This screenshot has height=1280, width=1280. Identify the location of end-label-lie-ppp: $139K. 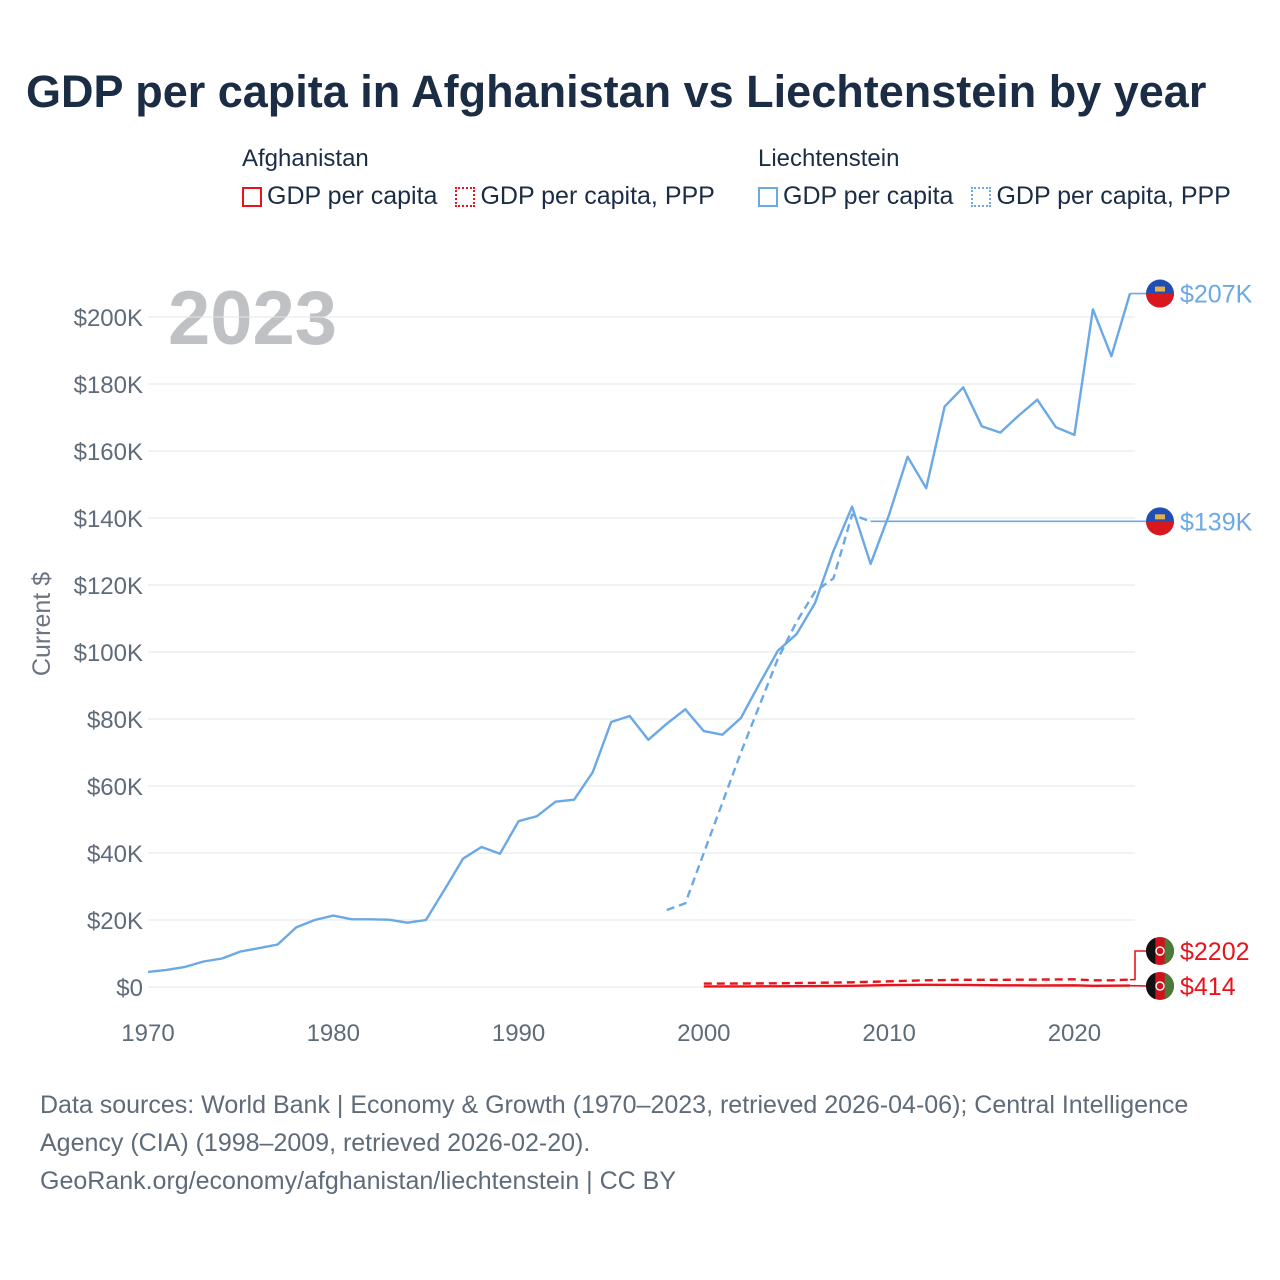
(1216, 522).